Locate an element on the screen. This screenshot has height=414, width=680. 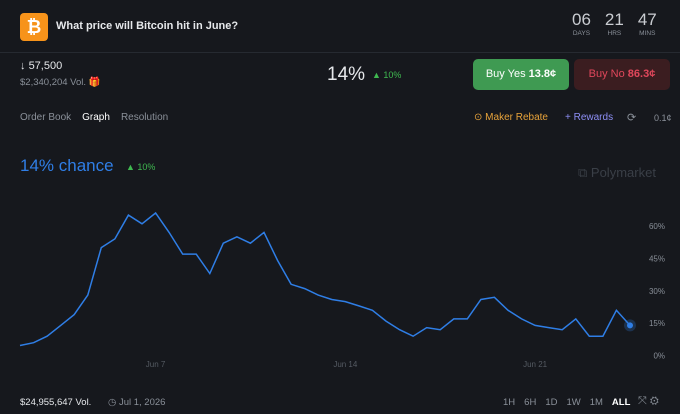
change: ▲ 10% is located at coordinates (387, 75).